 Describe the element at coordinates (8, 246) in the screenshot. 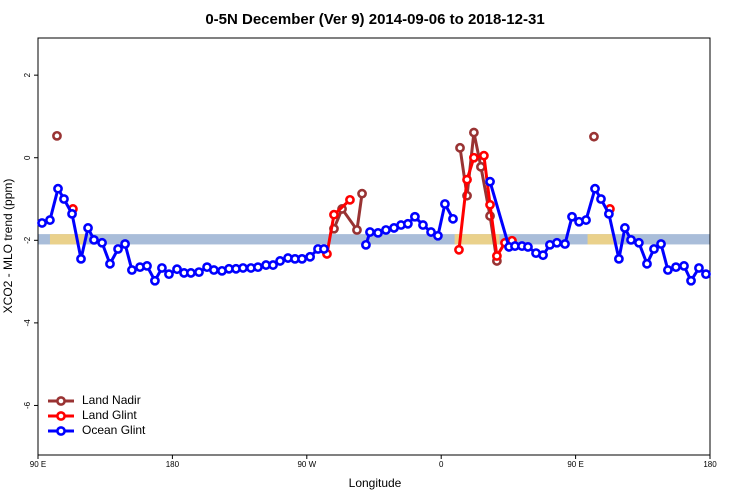

I see `y-axis-label: XCO2 - MLO trend (ppm)` at that location.